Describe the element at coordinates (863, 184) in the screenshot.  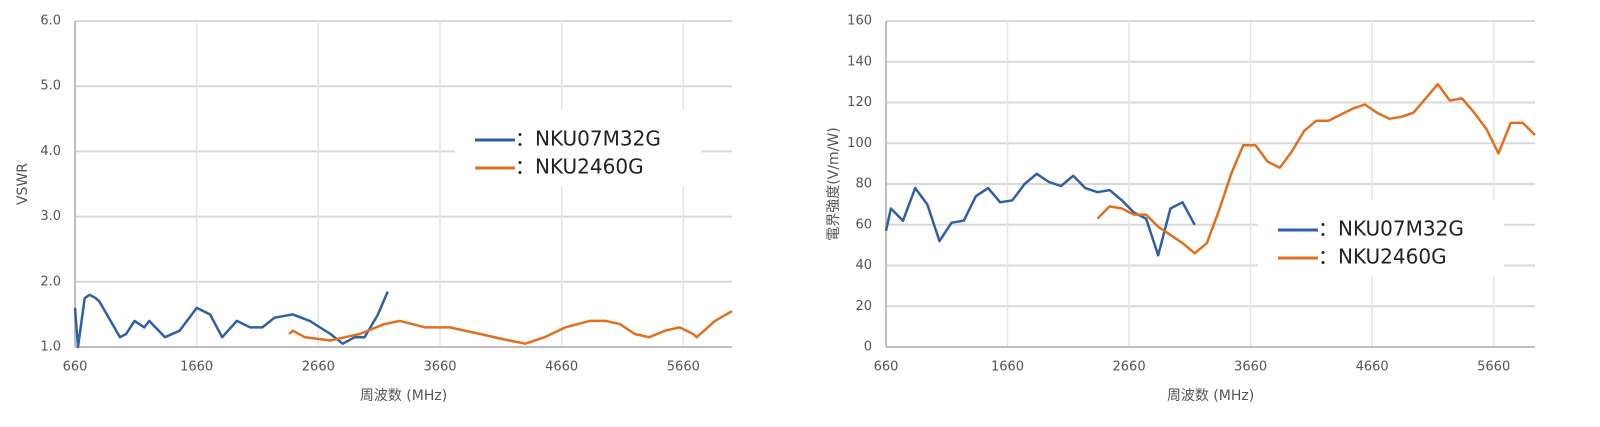
I see `y-tick-label: 80` at that location.